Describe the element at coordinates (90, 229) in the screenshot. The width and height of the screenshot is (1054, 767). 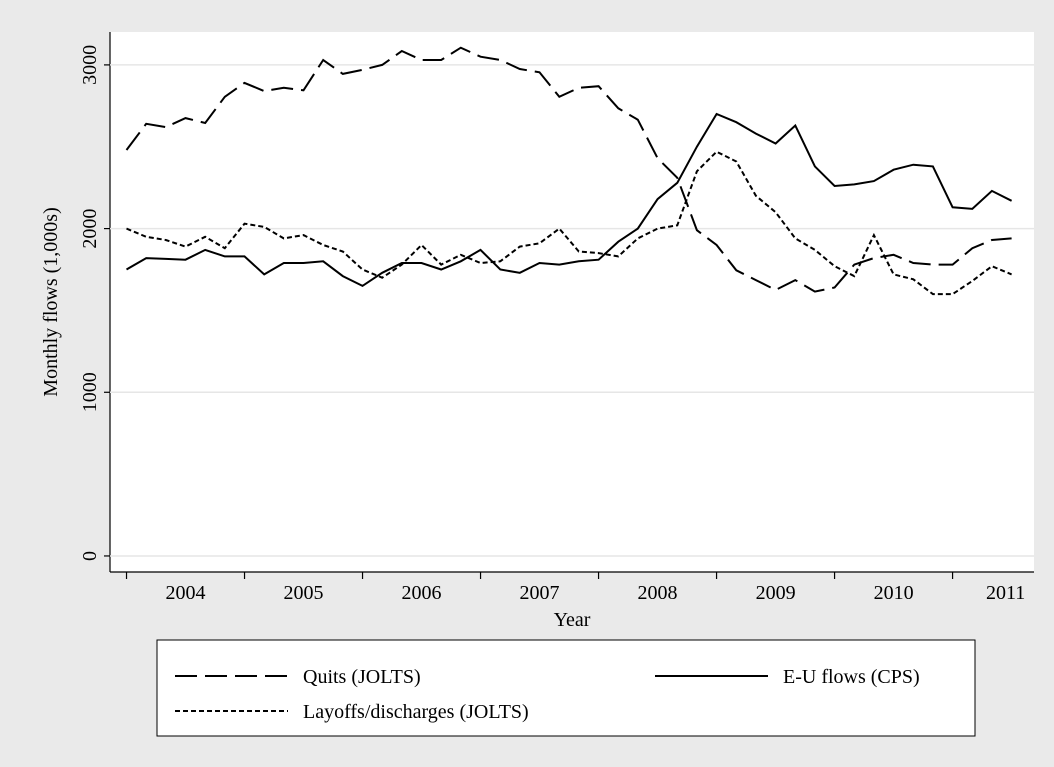
I see `y-tick-label: 2000` at that location.